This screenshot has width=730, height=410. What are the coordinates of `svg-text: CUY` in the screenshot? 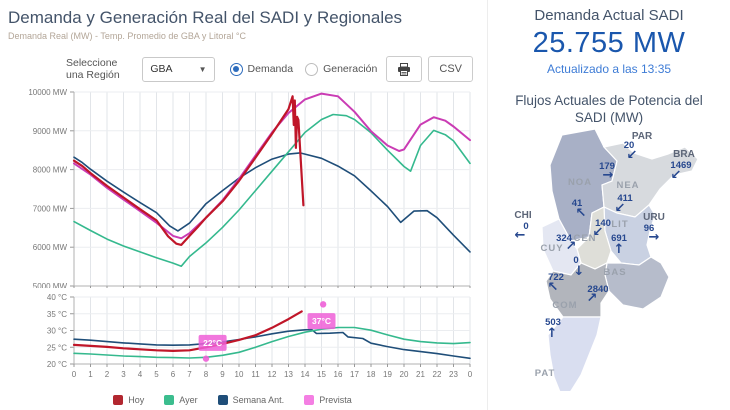 It's located at (551, 248).